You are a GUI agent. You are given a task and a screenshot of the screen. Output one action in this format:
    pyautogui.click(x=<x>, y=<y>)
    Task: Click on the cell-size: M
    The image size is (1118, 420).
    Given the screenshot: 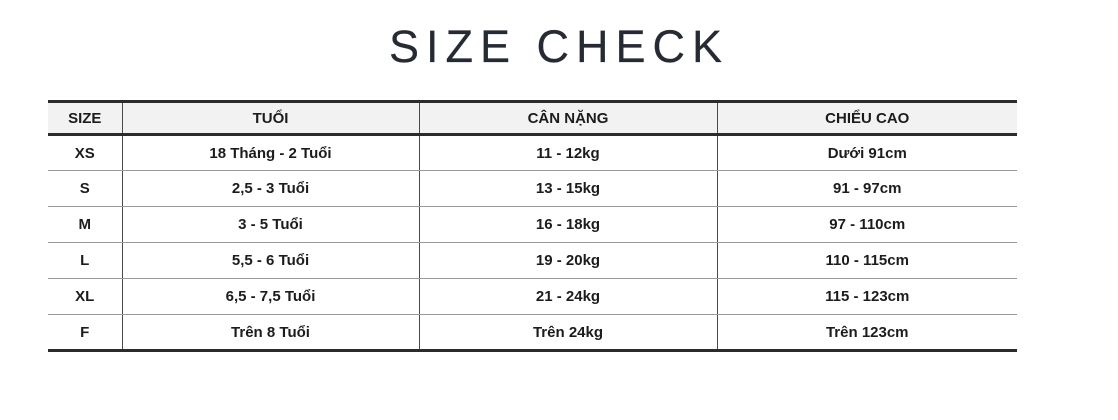 What is the action you would take?
    pyautogui.click(x=85, y=224)
    